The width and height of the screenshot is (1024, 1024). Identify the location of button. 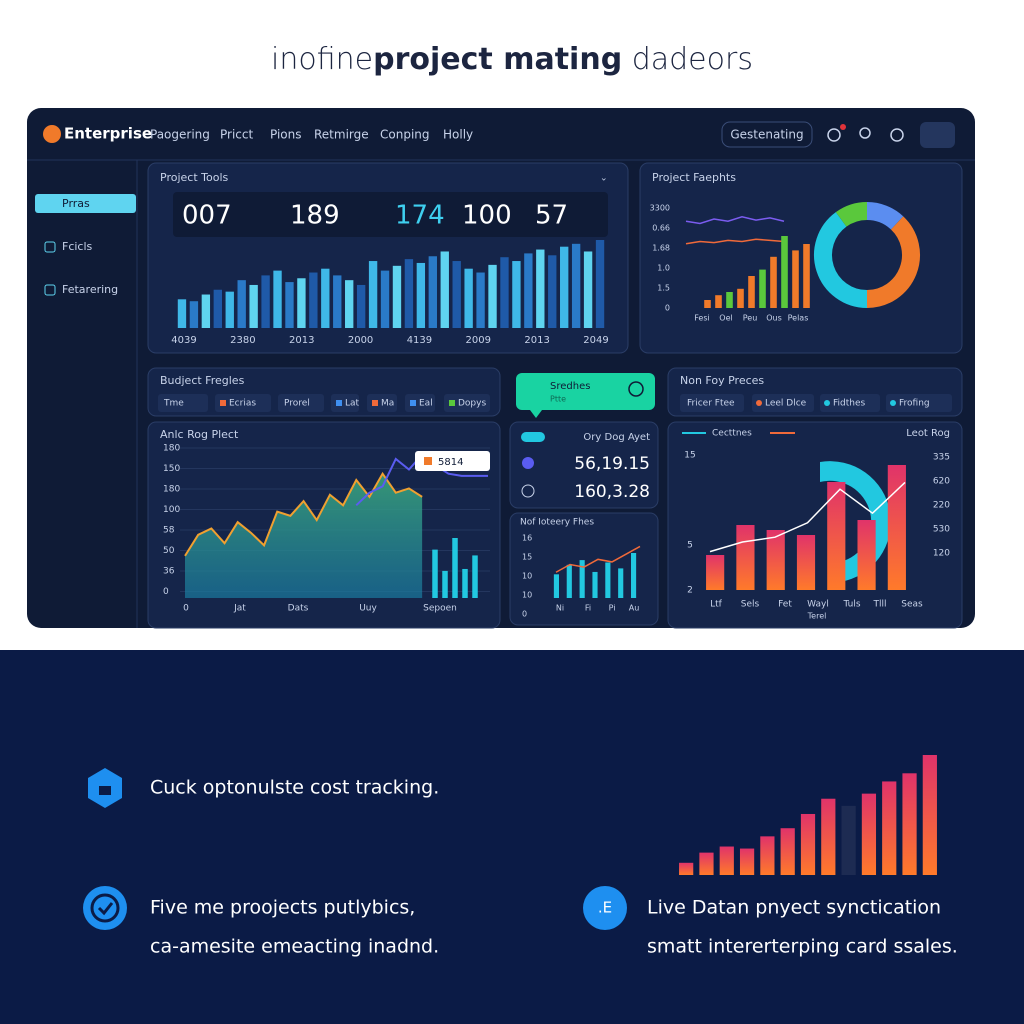
(767, 134).